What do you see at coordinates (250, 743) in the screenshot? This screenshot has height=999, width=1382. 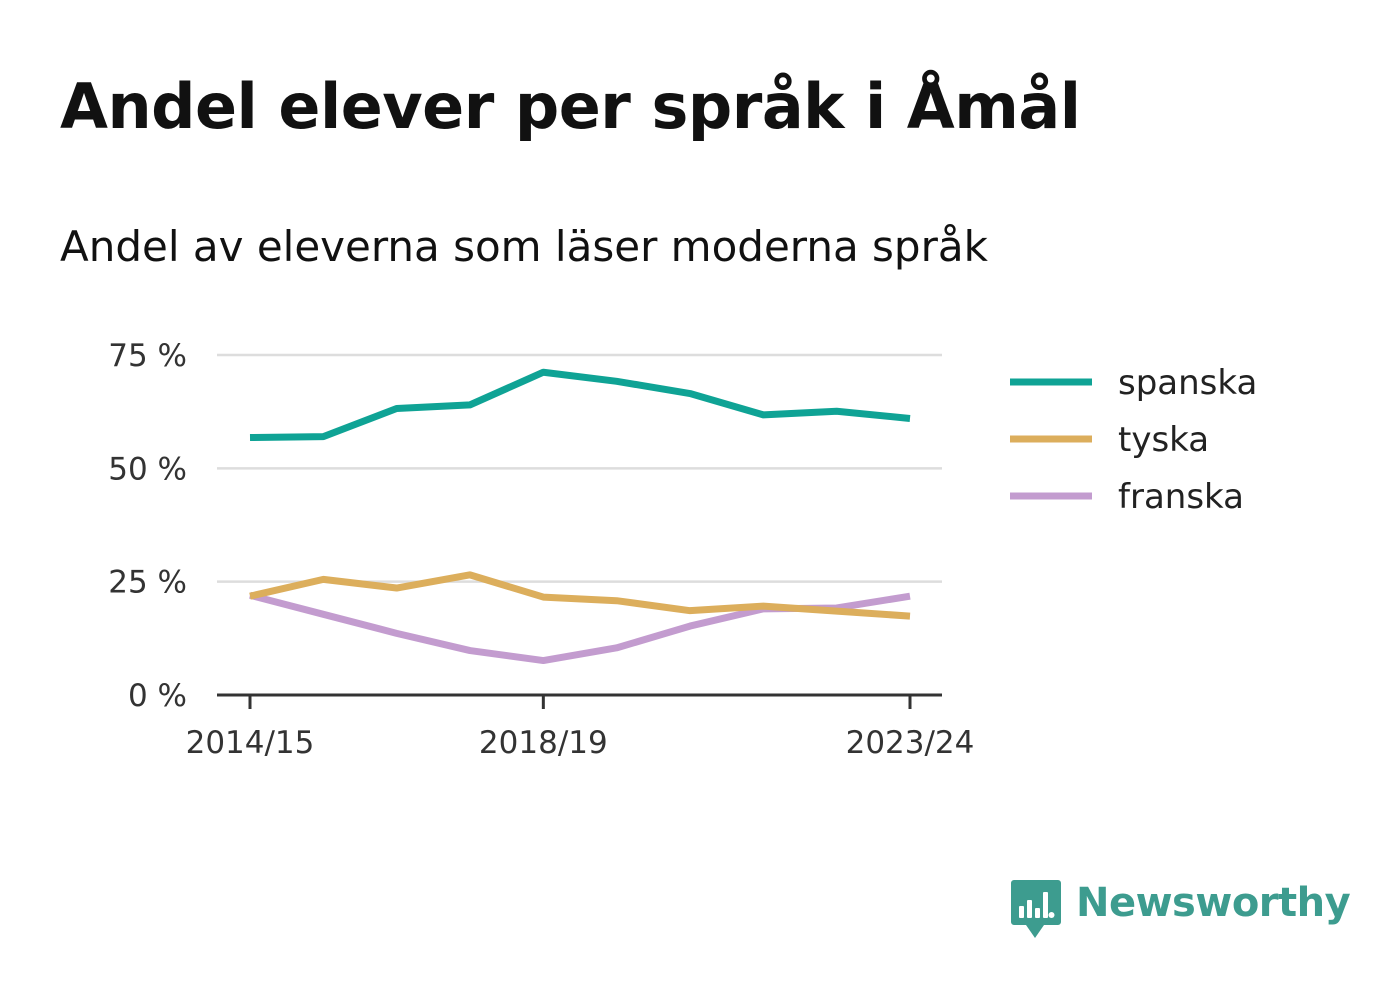 I see `x-tick-label: 2014/15` at bounding box center [250, 743].